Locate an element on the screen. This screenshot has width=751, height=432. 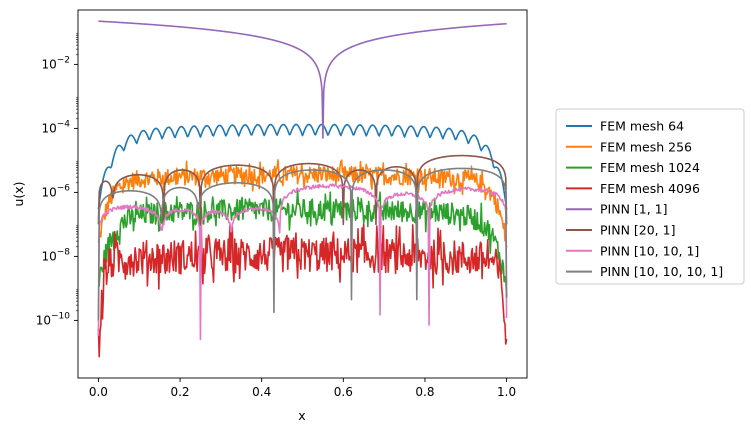
legend-frame is located at coordinates (650, 196).